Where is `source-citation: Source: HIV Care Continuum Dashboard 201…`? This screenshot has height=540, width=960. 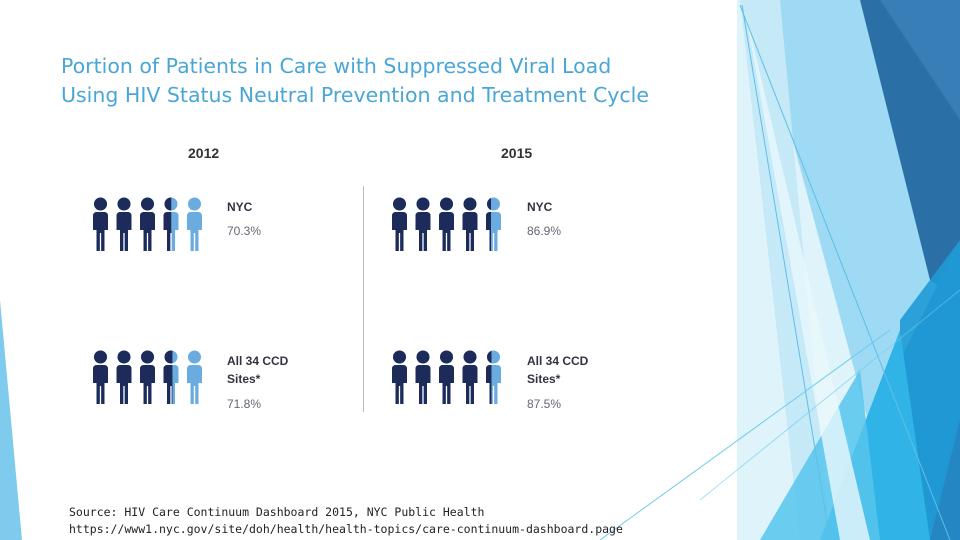
source-citation: Source: HIV Care Continuum Dashboard 201… is located at coordinates (346, 521).